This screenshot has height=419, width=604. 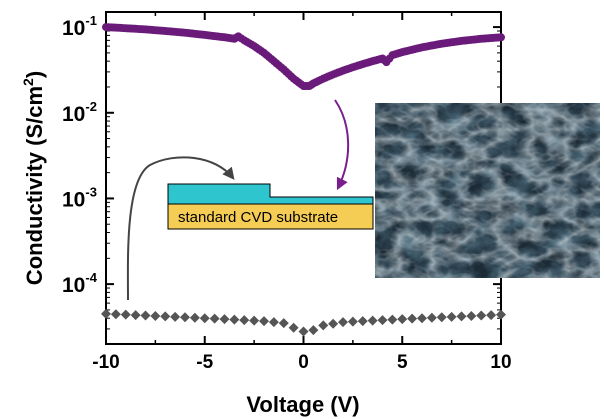 What do you see at coordinates (91, 277) in the screenshot?
I see `y-tick-exponent: -4` at bounding box center [91, 277].